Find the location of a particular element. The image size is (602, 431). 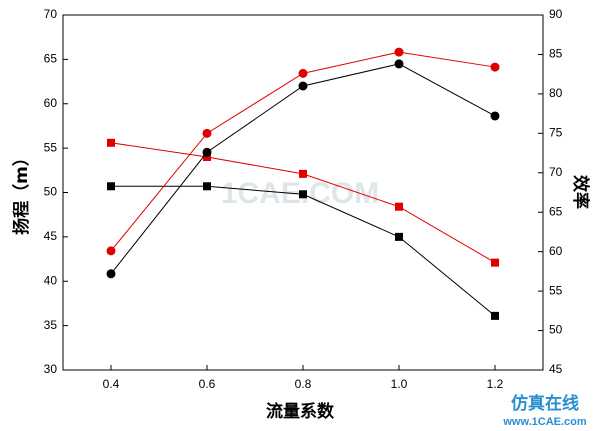

y2-tick-label: 70 is located at coordinates (556, 172).